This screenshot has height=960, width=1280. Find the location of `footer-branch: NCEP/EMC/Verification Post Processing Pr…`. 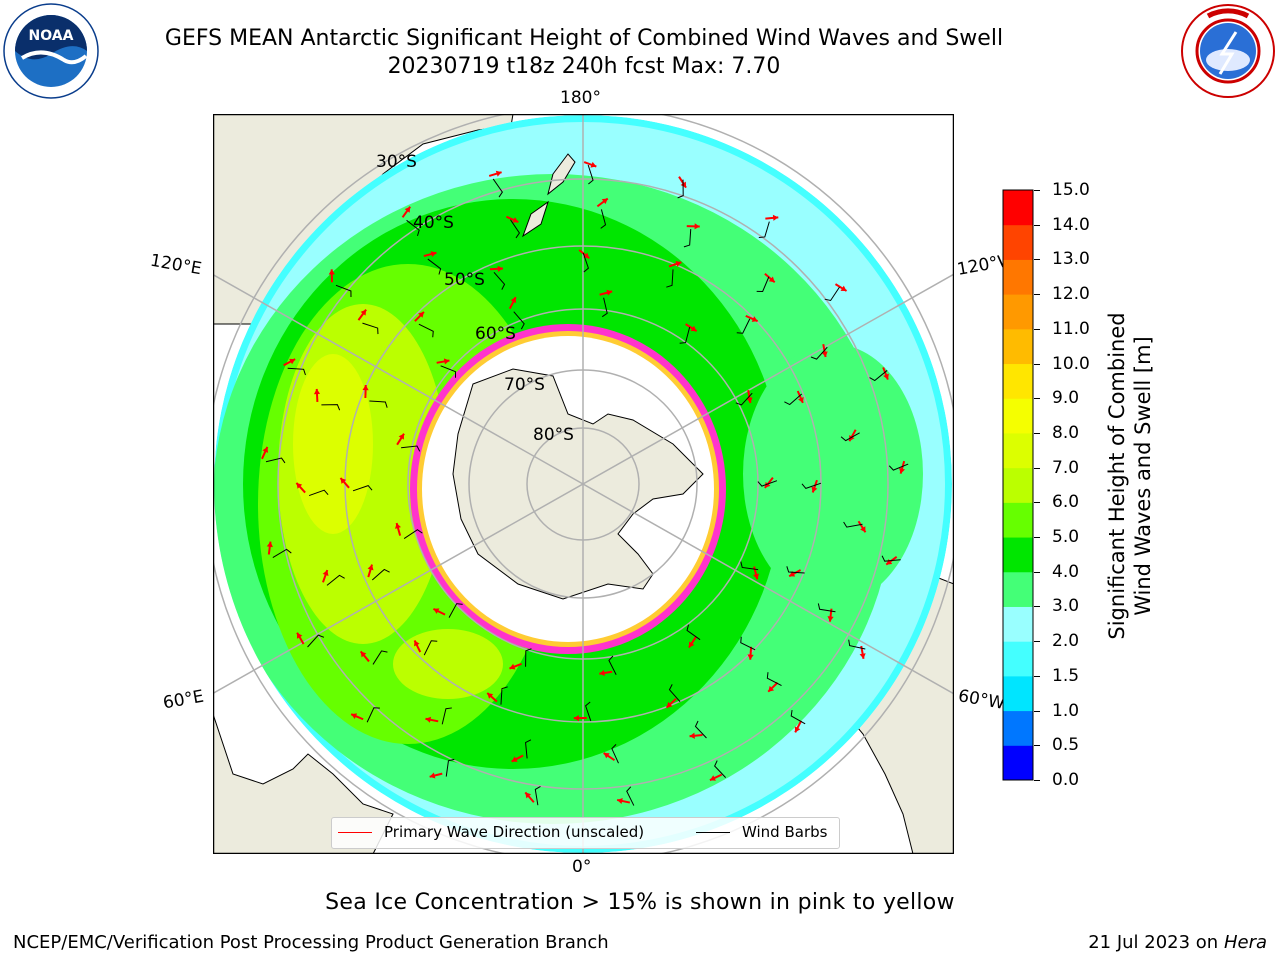

footer-branch: NCEP/EMC/Verification Post Processing Pr… is located at coordinates (311, 942).